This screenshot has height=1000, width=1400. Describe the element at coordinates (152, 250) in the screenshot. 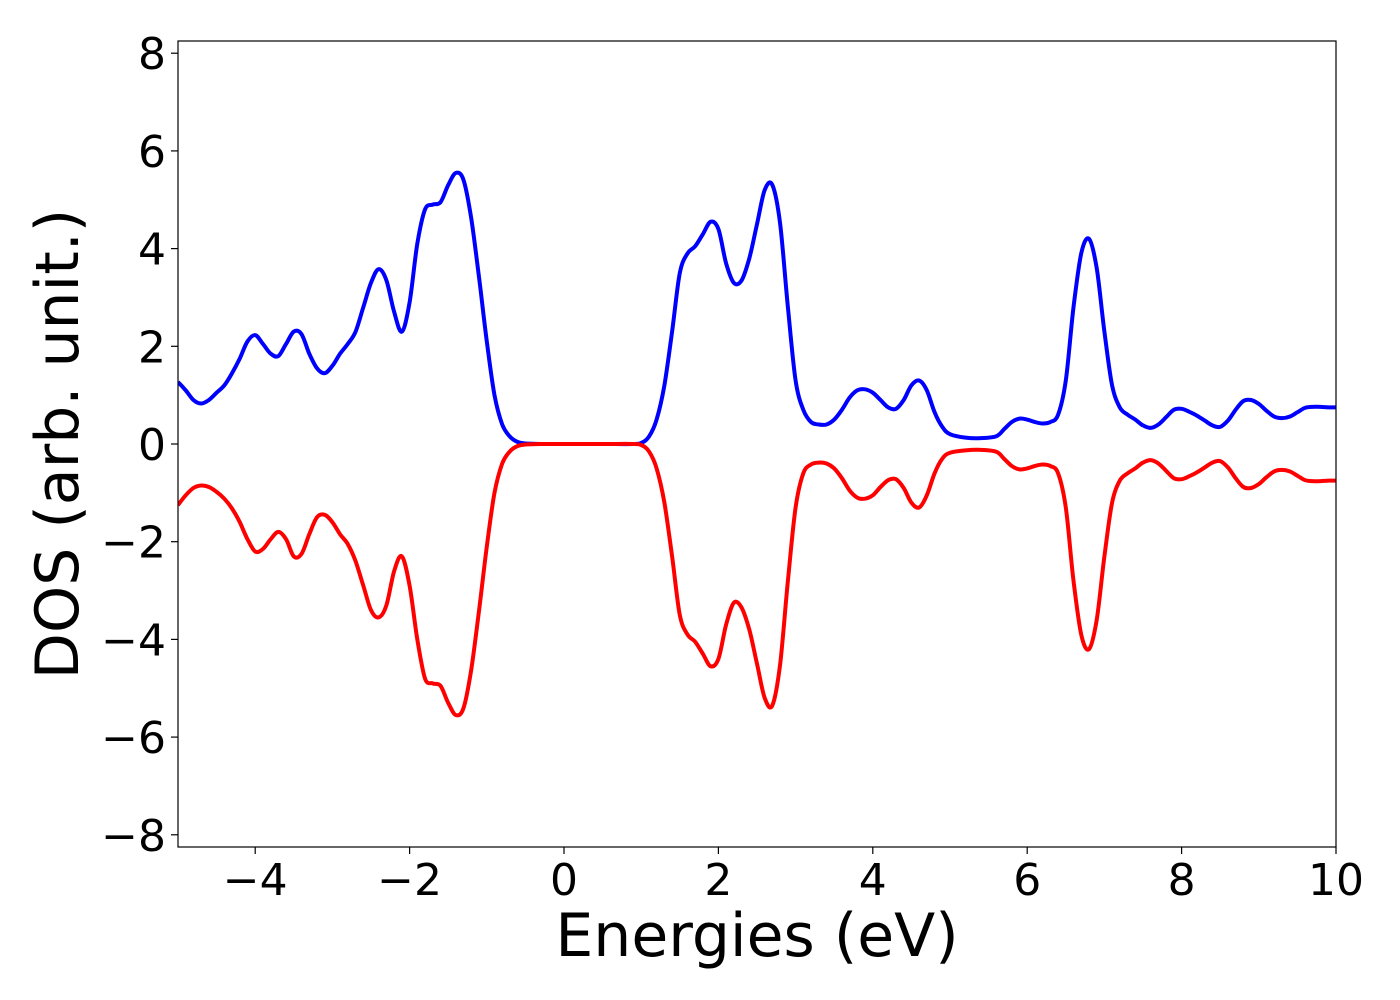

I see `y-tick-label: 4` at that location.